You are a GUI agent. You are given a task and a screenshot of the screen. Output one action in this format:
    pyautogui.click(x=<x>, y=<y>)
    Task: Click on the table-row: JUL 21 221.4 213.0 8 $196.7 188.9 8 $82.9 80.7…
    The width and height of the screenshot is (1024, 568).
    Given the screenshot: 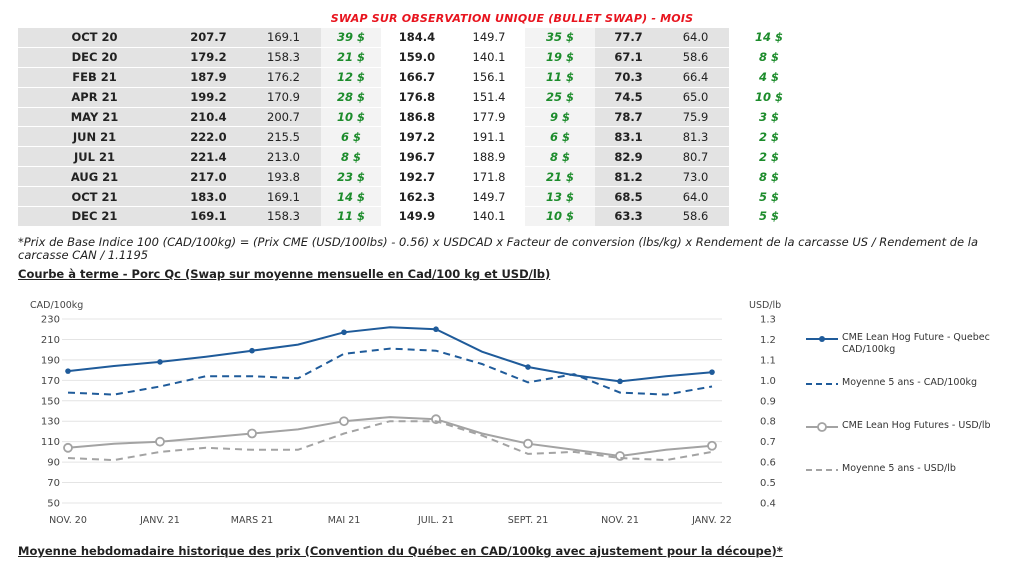 What is the action you would take?
    pyautogui.click(x=469, y=157)
    